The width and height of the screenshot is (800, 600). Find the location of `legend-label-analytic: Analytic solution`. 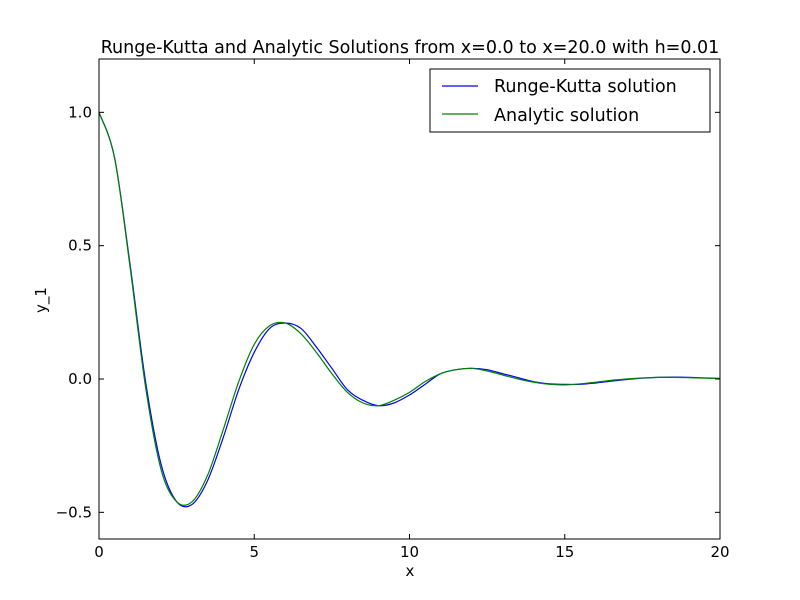

legend-label-analytic: Analytic solution is located at coordinates (566, 116).